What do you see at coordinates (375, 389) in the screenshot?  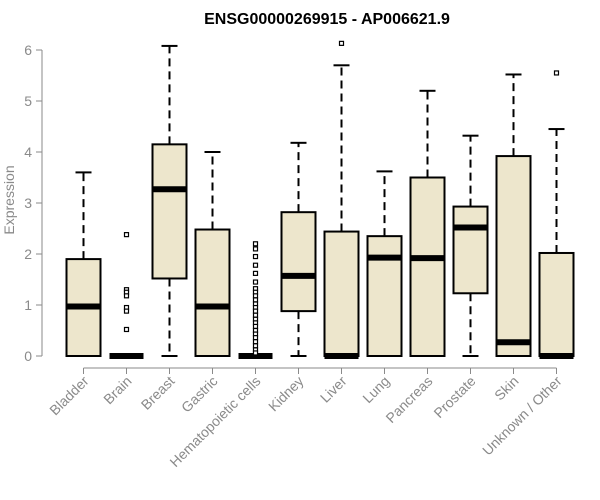 I see `x-tick-label: Lung` at bounding box center [375, 389].